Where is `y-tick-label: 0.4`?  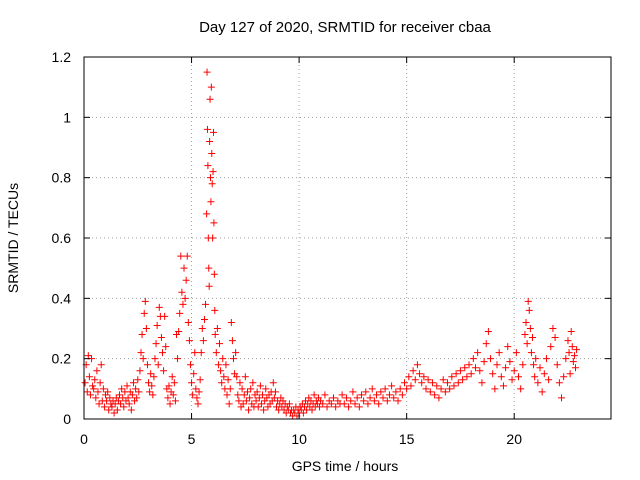
y-tick-label: 0.4 is located at coordinates (62, 298).